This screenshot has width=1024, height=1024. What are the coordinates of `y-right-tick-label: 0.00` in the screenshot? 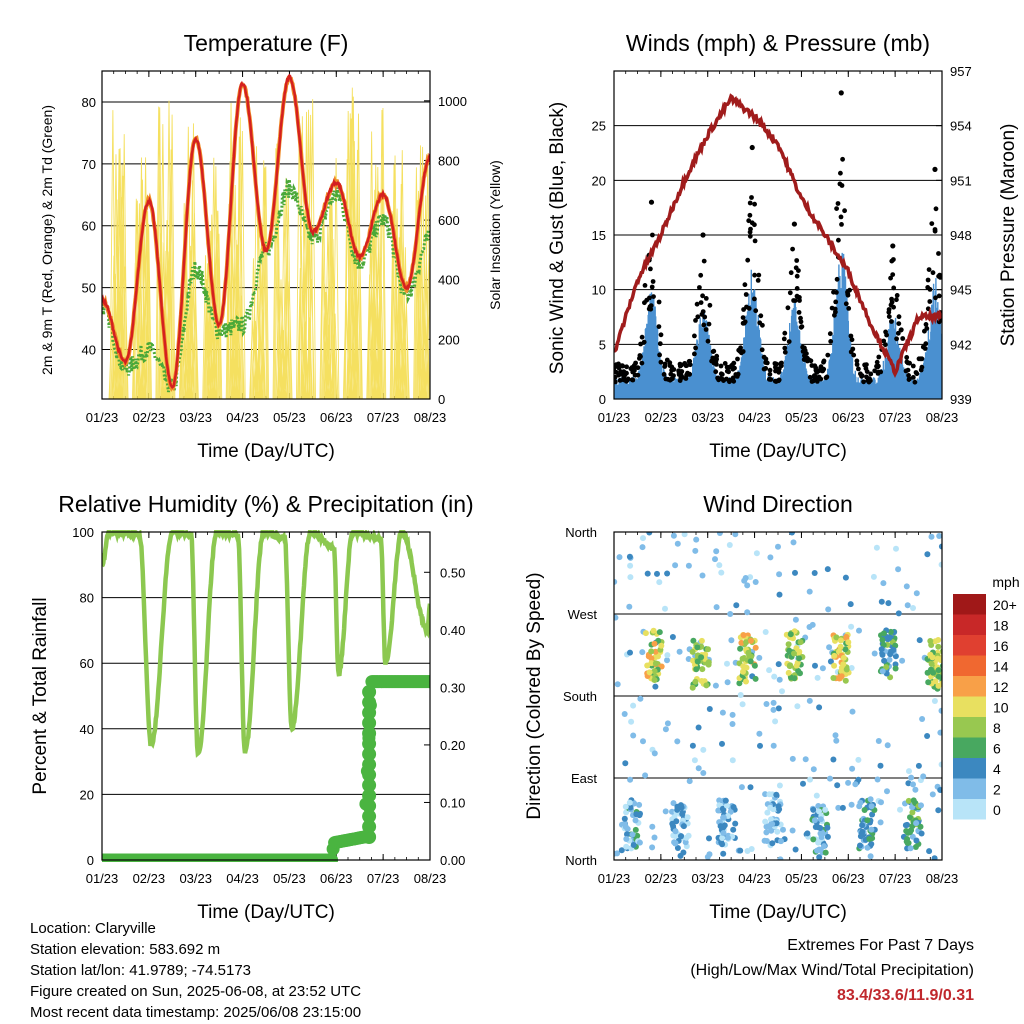 It's located at (452, 860).